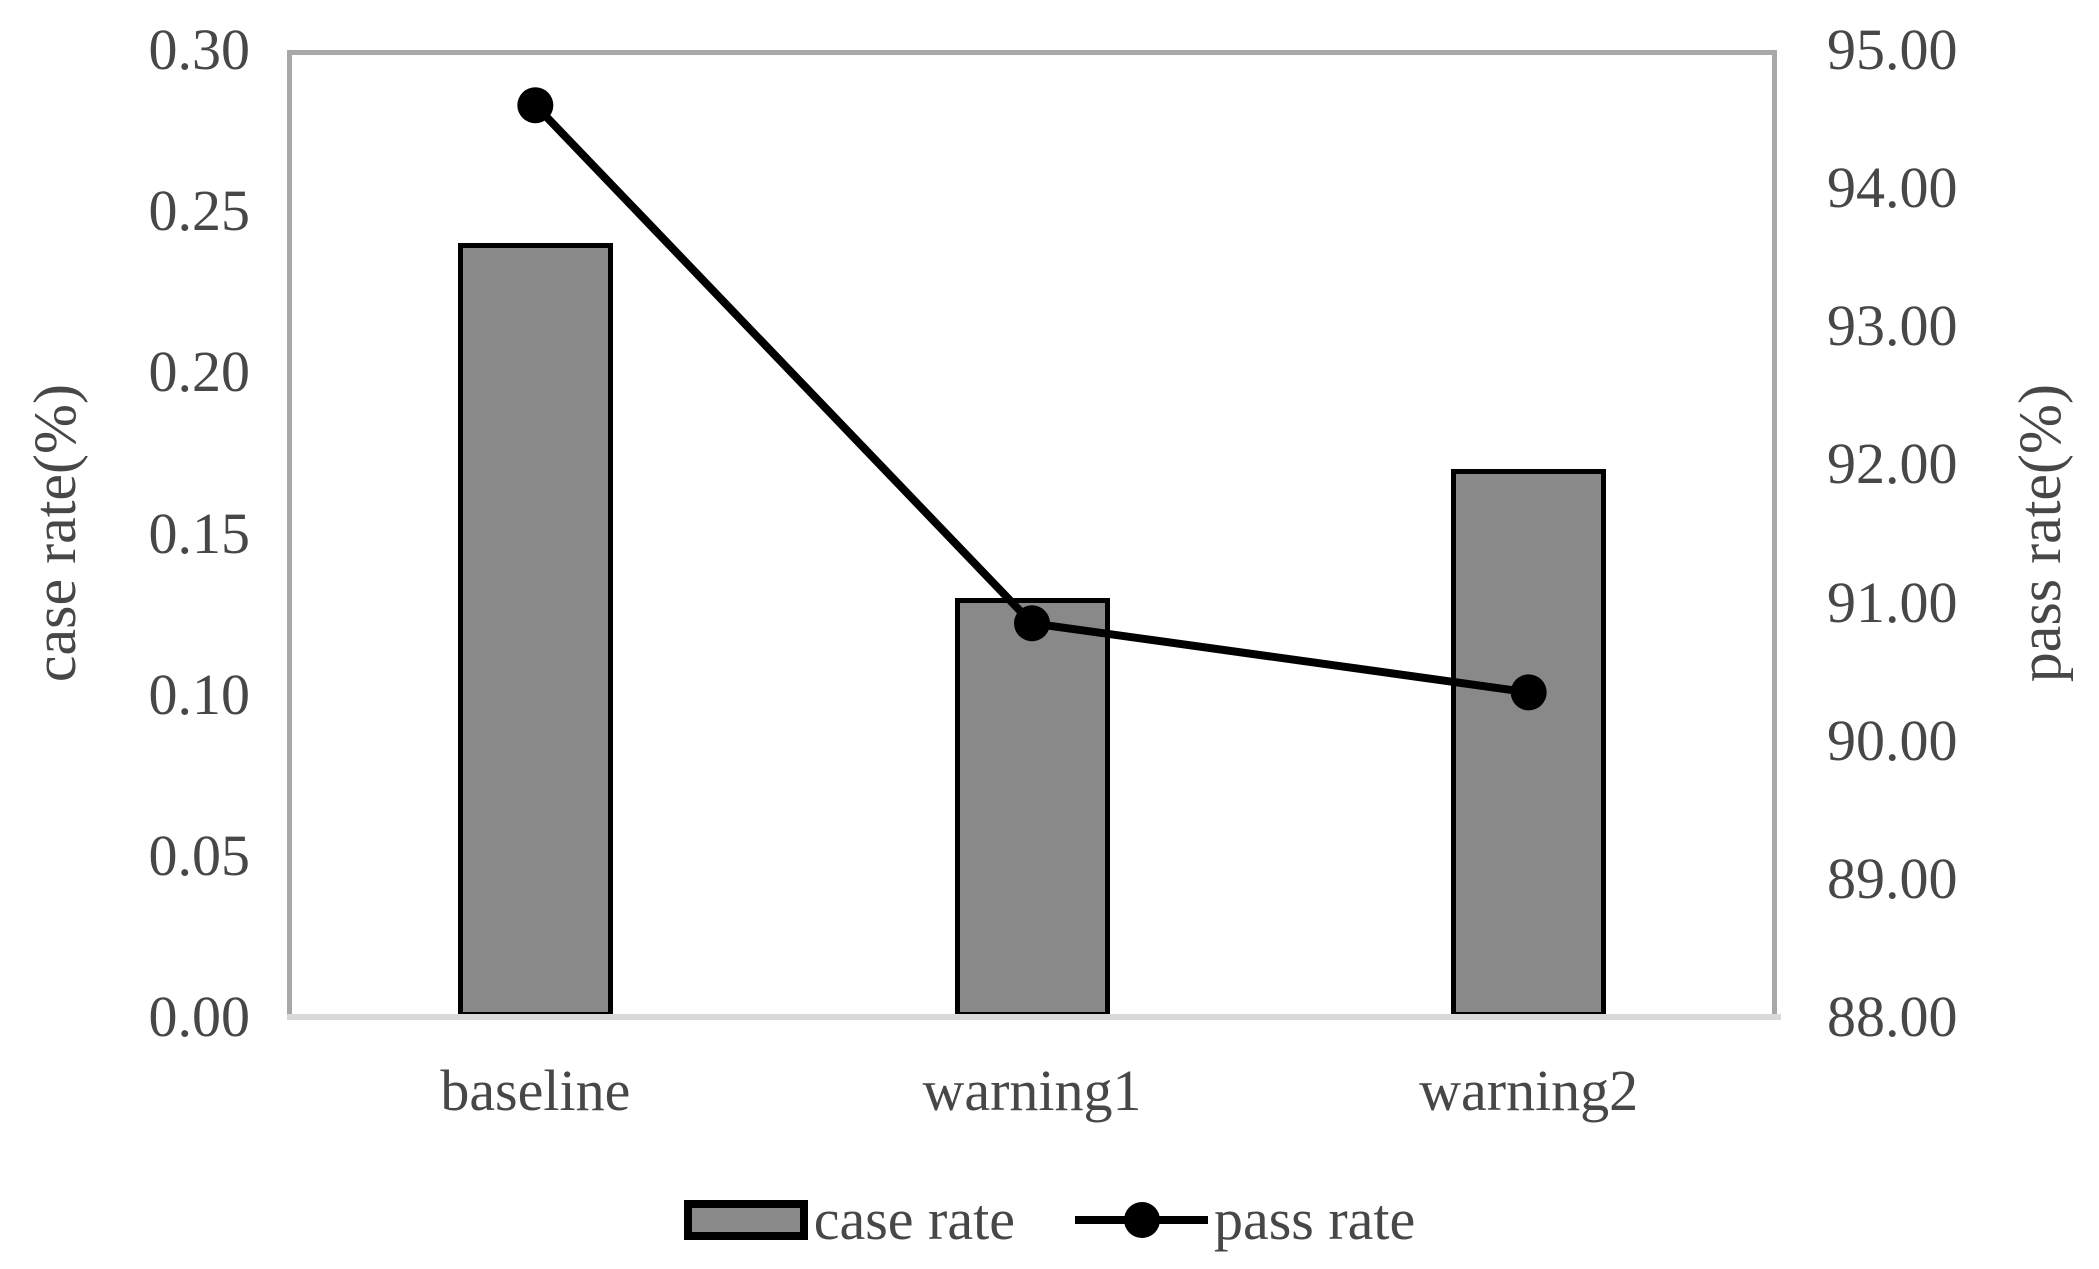 This screenshot has width=2099, height=1269. I want to click on right-axis-tick-label: 94.00, so click(1892, 188).